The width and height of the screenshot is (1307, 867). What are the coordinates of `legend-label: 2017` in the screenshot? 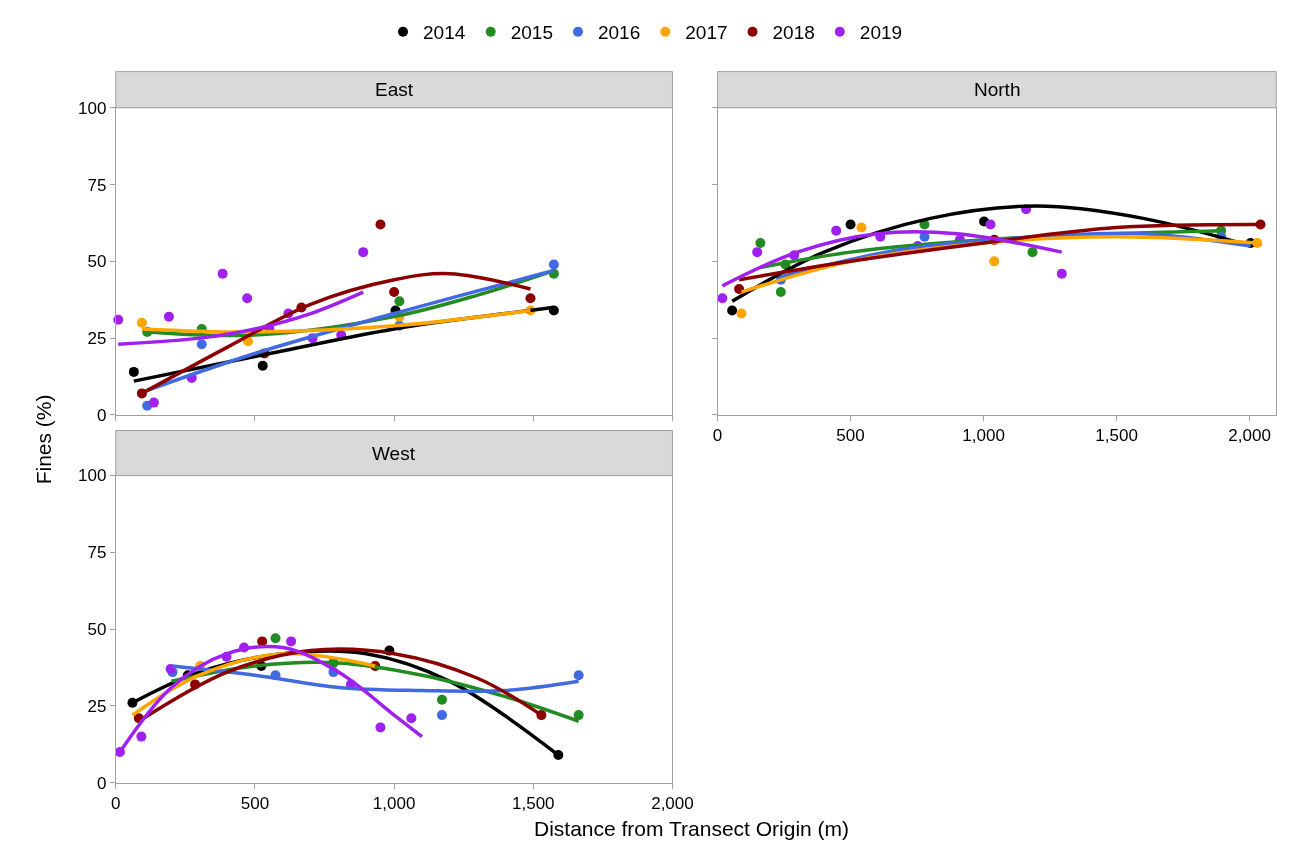 It's located at (706, 33).